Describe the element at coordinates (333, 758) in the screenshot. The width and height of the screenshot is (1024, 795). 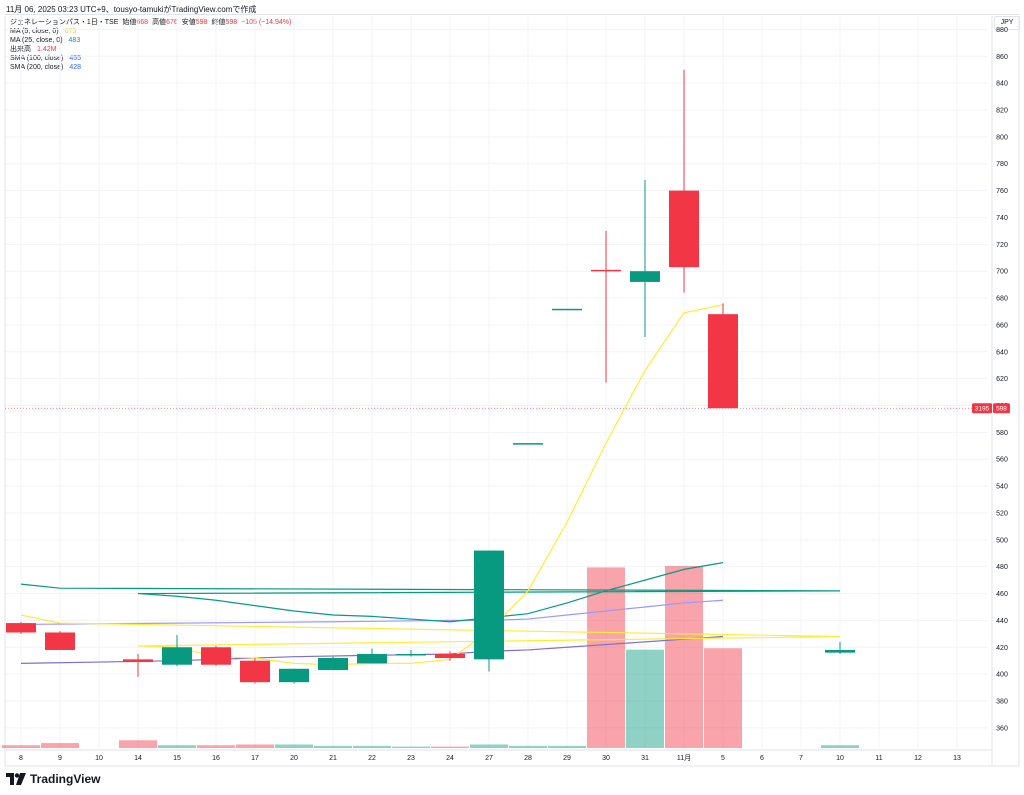
I see `time-tick-label: 21` at that location.